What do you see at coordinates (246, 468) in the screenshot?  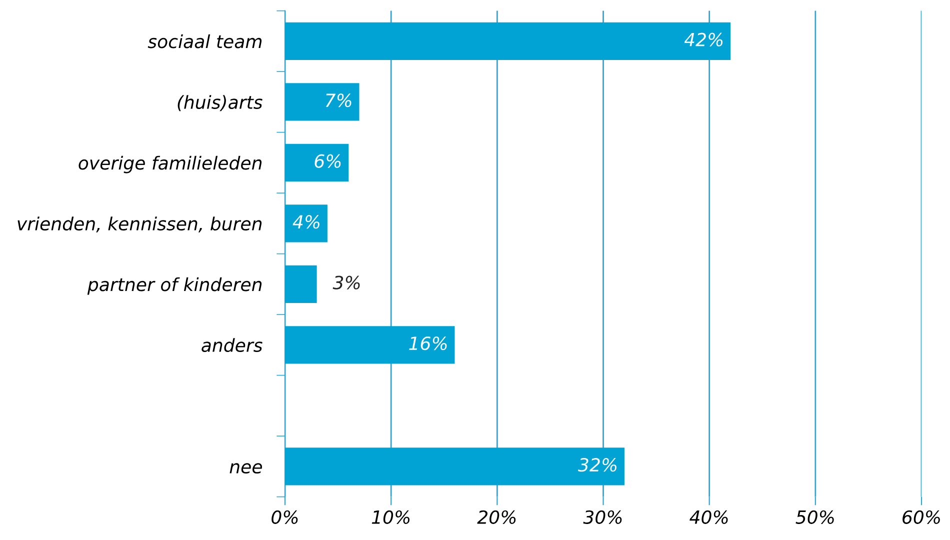 I see `y-tick-label: nee` at bounding box center [246, 468].